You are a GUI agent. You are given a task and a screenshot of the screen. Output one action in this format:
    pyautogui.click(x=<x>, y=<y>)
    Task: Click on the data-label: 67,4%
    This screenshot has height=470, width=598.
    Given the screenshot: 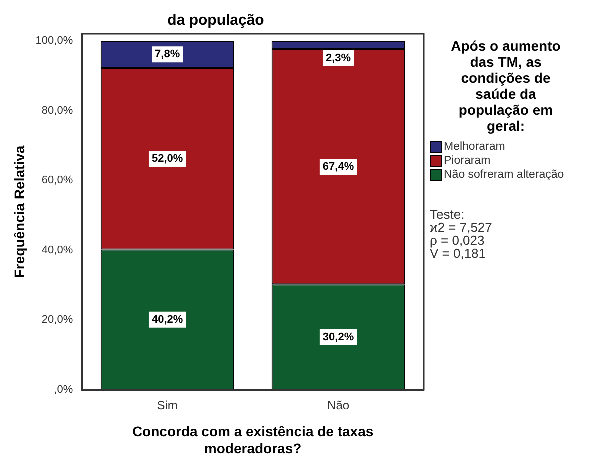 What is the action you would take?
    pyautogui.click(x=338, y=167)
    